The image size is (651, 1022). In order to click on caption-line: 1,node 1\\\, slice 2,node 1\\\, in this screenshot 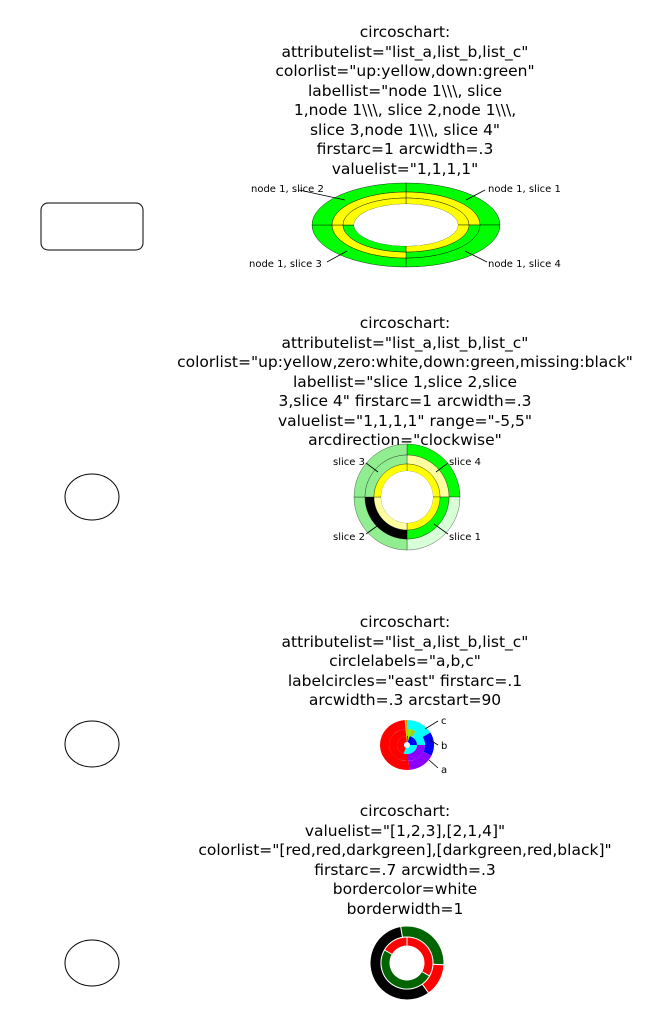, I will do `click(405, 110)`.